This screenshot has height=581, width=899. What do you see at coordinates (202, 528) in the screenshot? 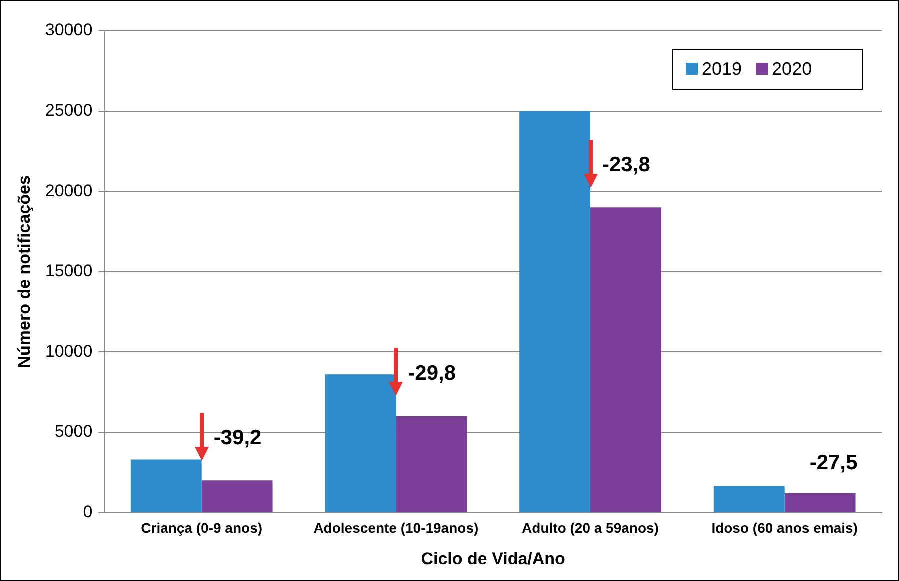
I see `x-tick-label: Criança (0-9 anos)` at bounding box center [202, 528].